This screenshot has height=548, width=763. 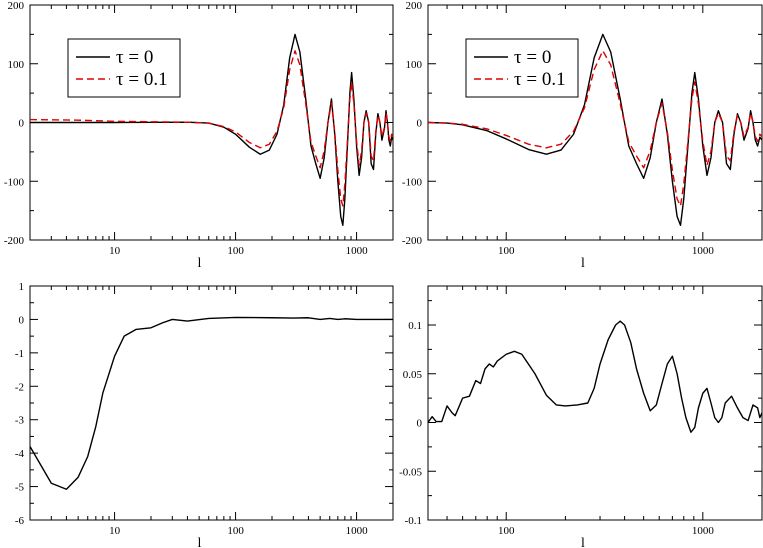 What do you see at coordinates (415, 326) in the screenshot?
I see `y-tick-label: 0.1` at bounding box center [415, 326].